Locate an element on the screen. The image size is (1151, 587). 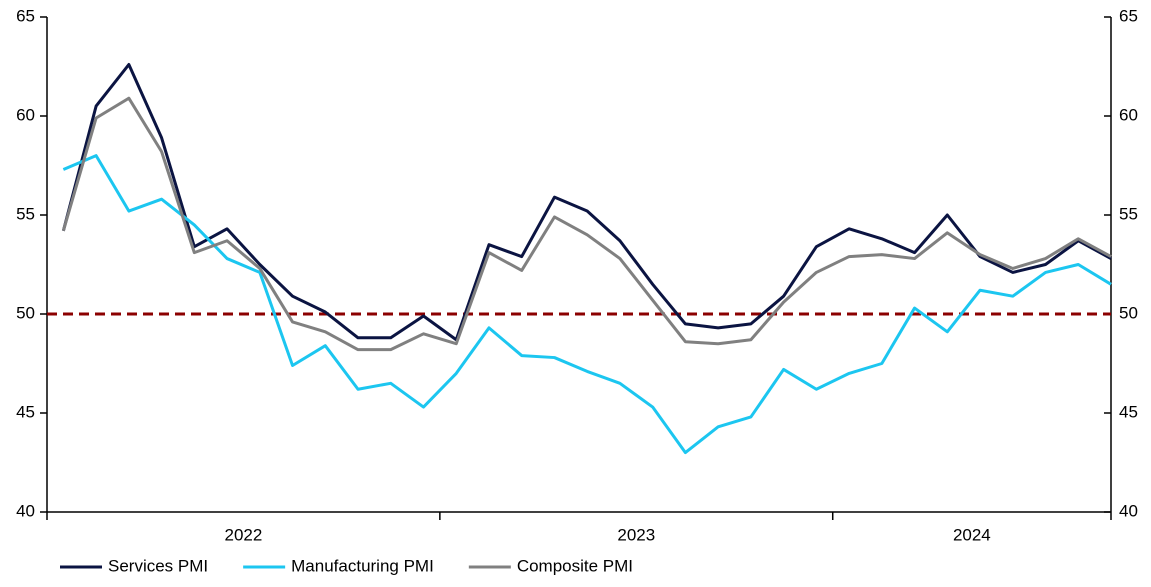
y-tick-label: 60 is located at coordinates (25, 114).